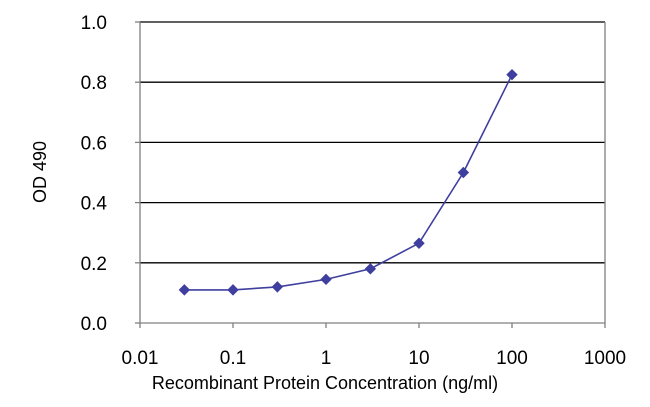 The height and width of the screenshot is (407, 650). What do you see at coordinates (605, 358) in the screenshot?
I see `x-tick-label-5: 1000` at bounding box center [605, 358].